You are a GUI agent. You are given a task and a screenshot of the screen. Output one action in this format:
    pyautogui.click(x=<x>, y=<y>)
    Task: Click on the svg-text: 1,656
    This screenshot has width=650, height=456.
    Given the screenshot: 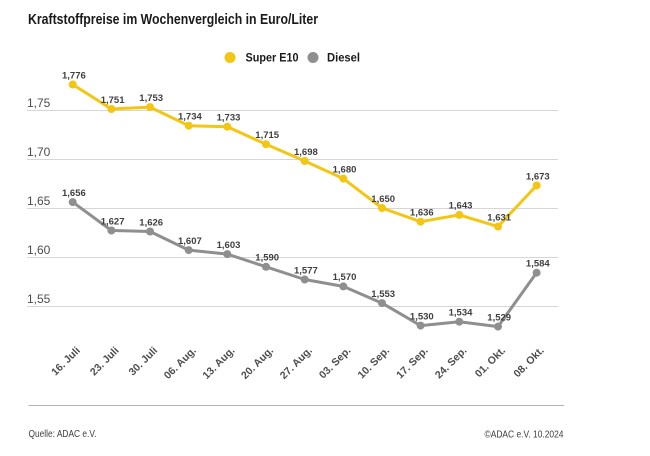 What is the action you would take?
    pyautogui.click(x=74, y=193)
    